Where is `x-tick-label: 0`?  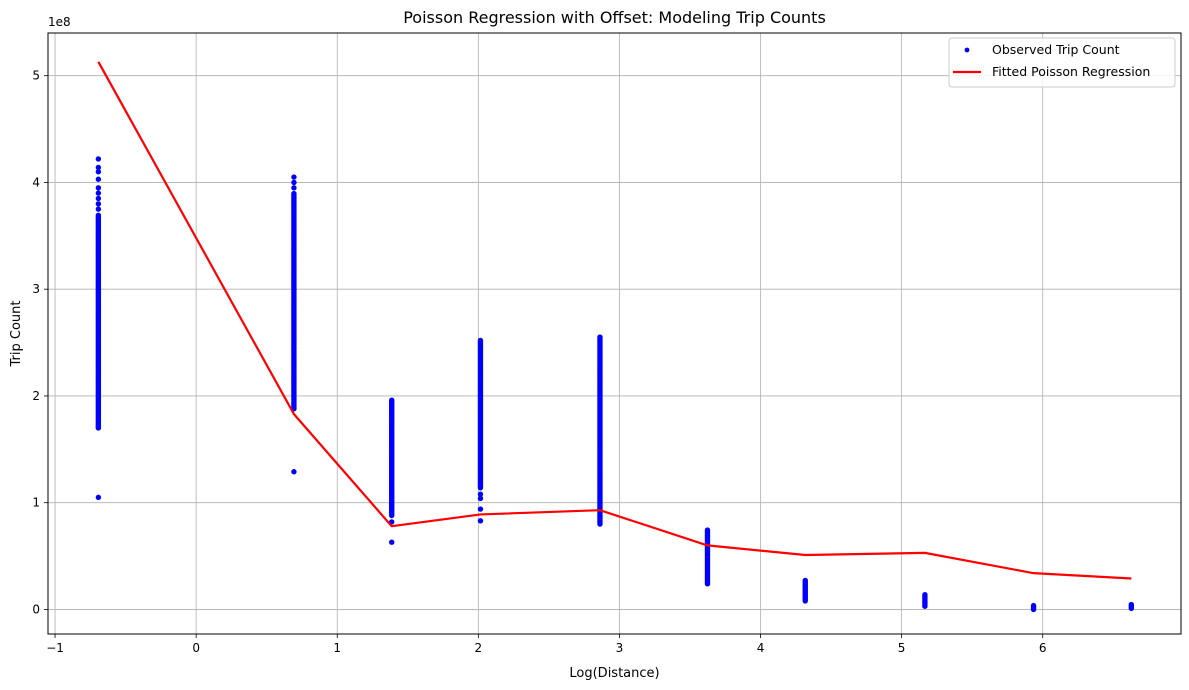 x-tick-label: 0 is located at coordinates (196, 648).